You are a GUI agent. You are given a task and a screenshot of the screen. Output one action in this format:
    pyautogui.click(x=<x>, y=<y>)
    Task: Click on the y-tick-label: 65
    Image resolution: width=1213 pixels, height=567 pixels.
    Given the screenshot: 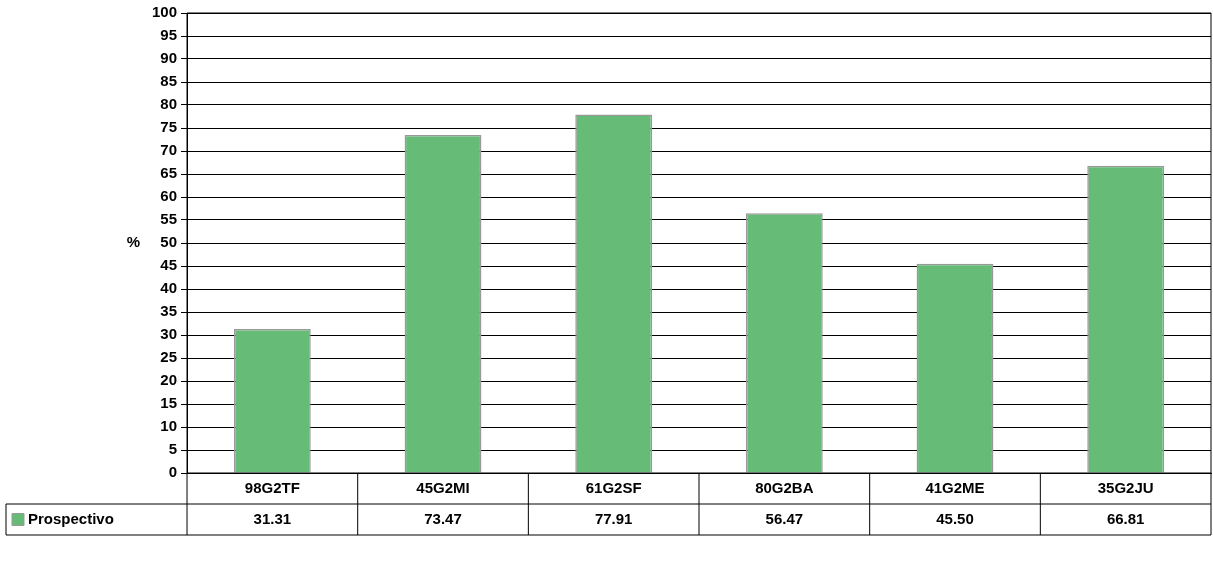 What is the action you would take?
    pyautogui.click(x=169, y=173)
    